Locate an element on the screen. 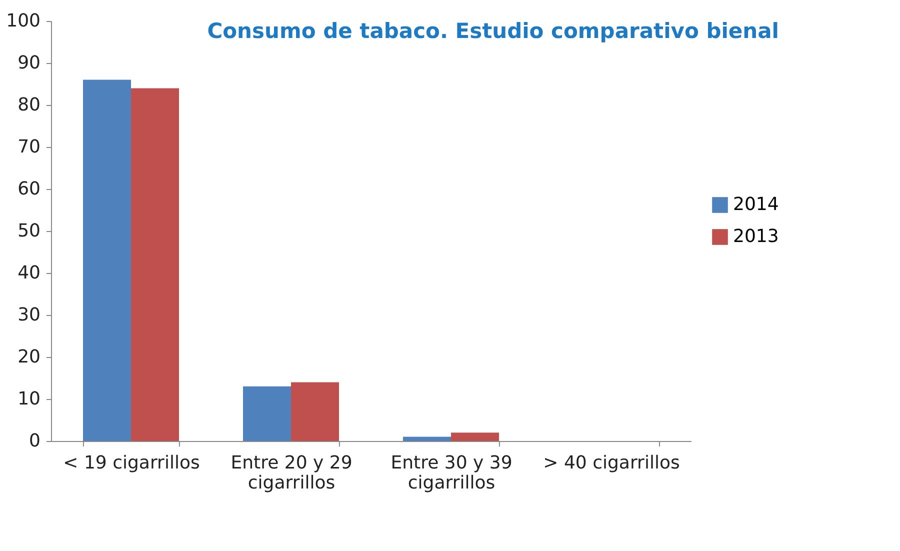  y-tick-label: 0 is located at coordinates (34, 441).